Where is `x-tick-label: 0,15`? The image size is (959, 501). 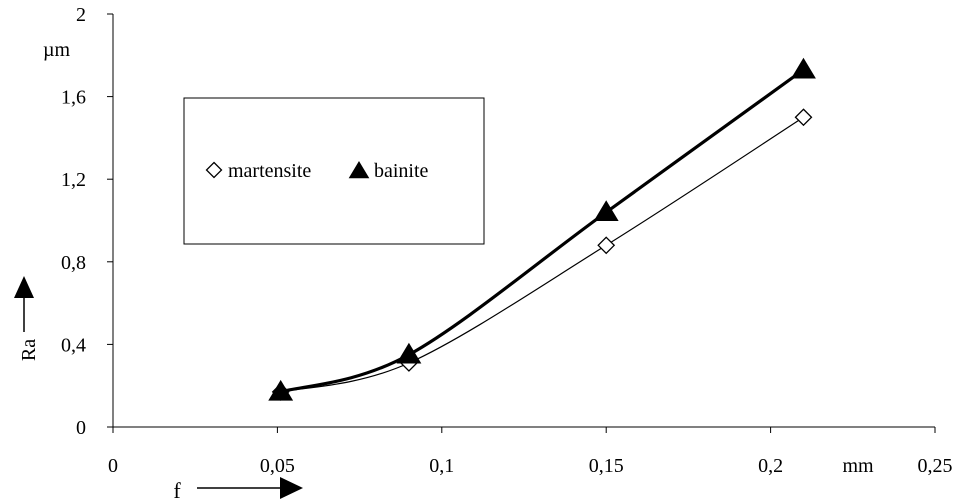
x-tick-label: 0,15 is located at coordinates (606, 466).